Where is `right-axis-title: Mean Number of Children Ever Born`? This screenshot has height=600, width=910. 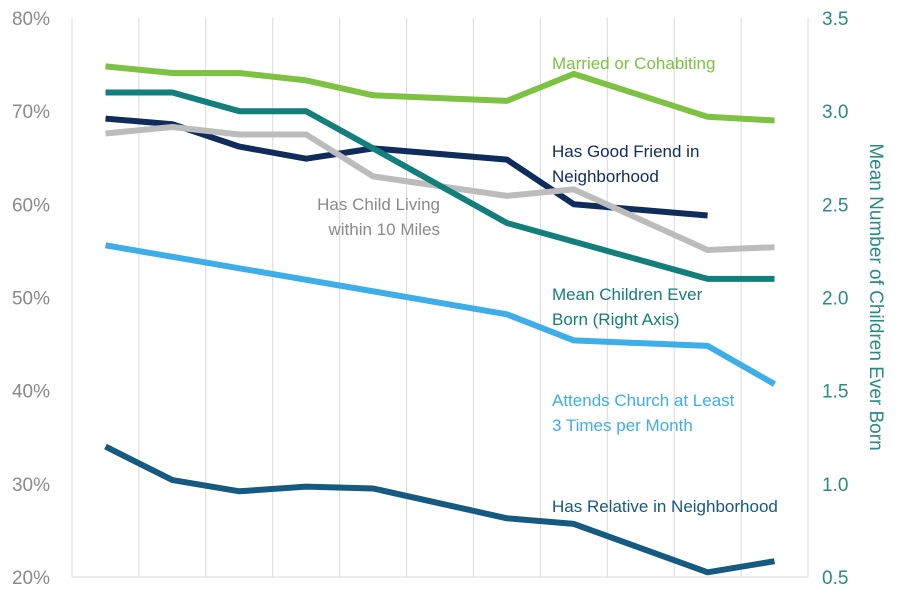
right-axis-title: Mean Number of Children Ever Born is located at coordinates (875, 296).